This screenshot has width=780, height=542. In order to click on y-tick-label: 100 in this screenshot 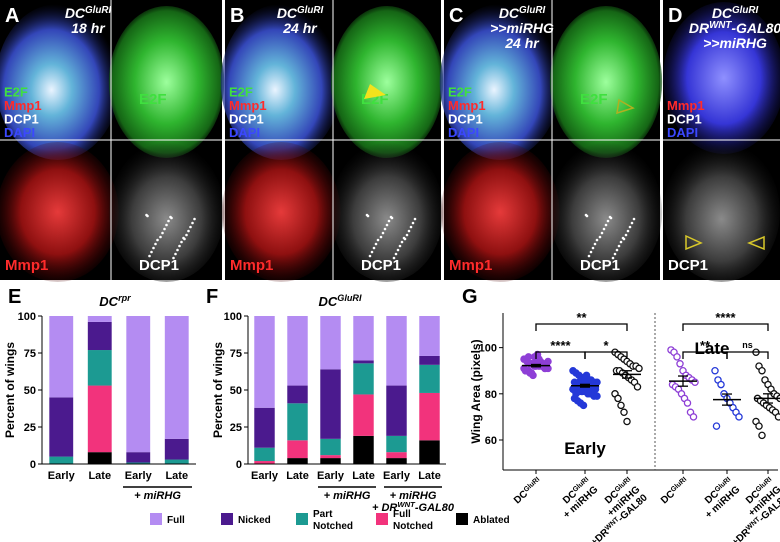, I will do `click(488, 349)`.